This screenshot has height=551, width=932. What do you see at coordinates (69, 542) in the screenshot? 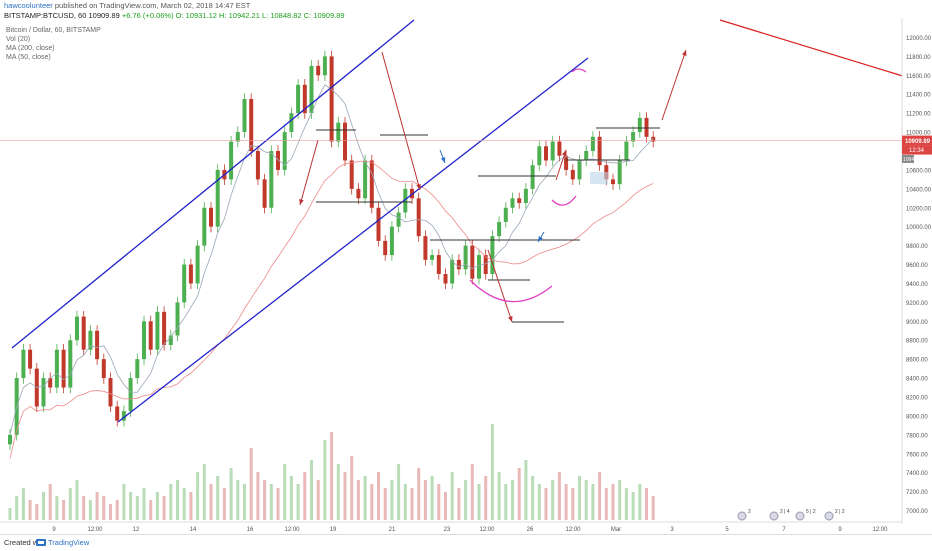
I see `tradingview-link: TradingView` at bounding box center [69, 542].